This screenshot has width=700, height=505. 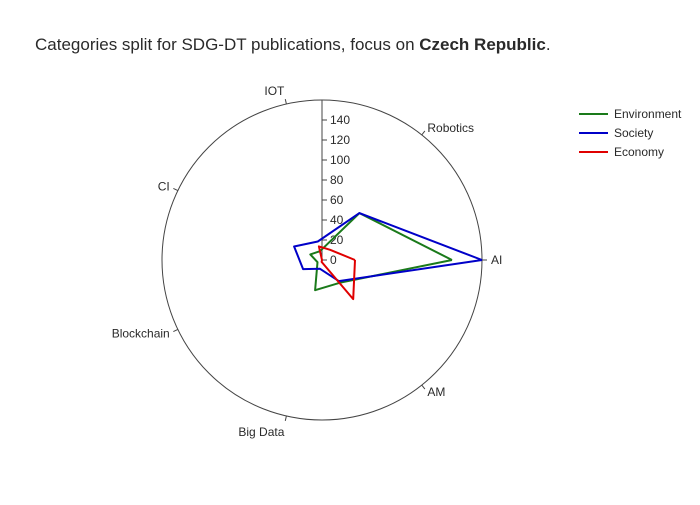 What do you see at coordinates (482, 44) in the screenshot?
I see `chart-title-part: Czech Republic` at bounding box center [482, 44].